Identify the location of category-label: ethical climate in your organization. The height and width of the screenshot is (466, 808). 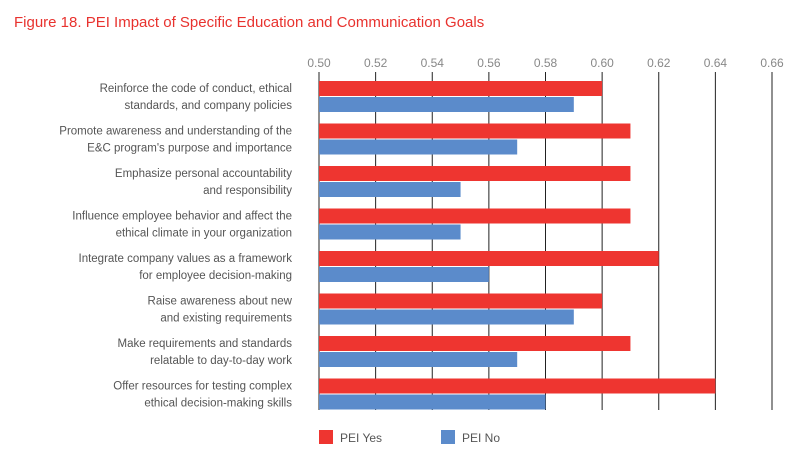
(204, 234).